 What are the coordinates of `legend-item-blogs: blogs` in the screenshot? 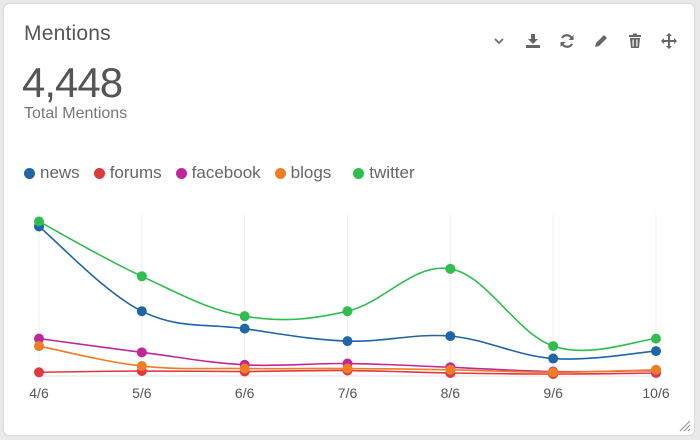 It's located at (303, 173).